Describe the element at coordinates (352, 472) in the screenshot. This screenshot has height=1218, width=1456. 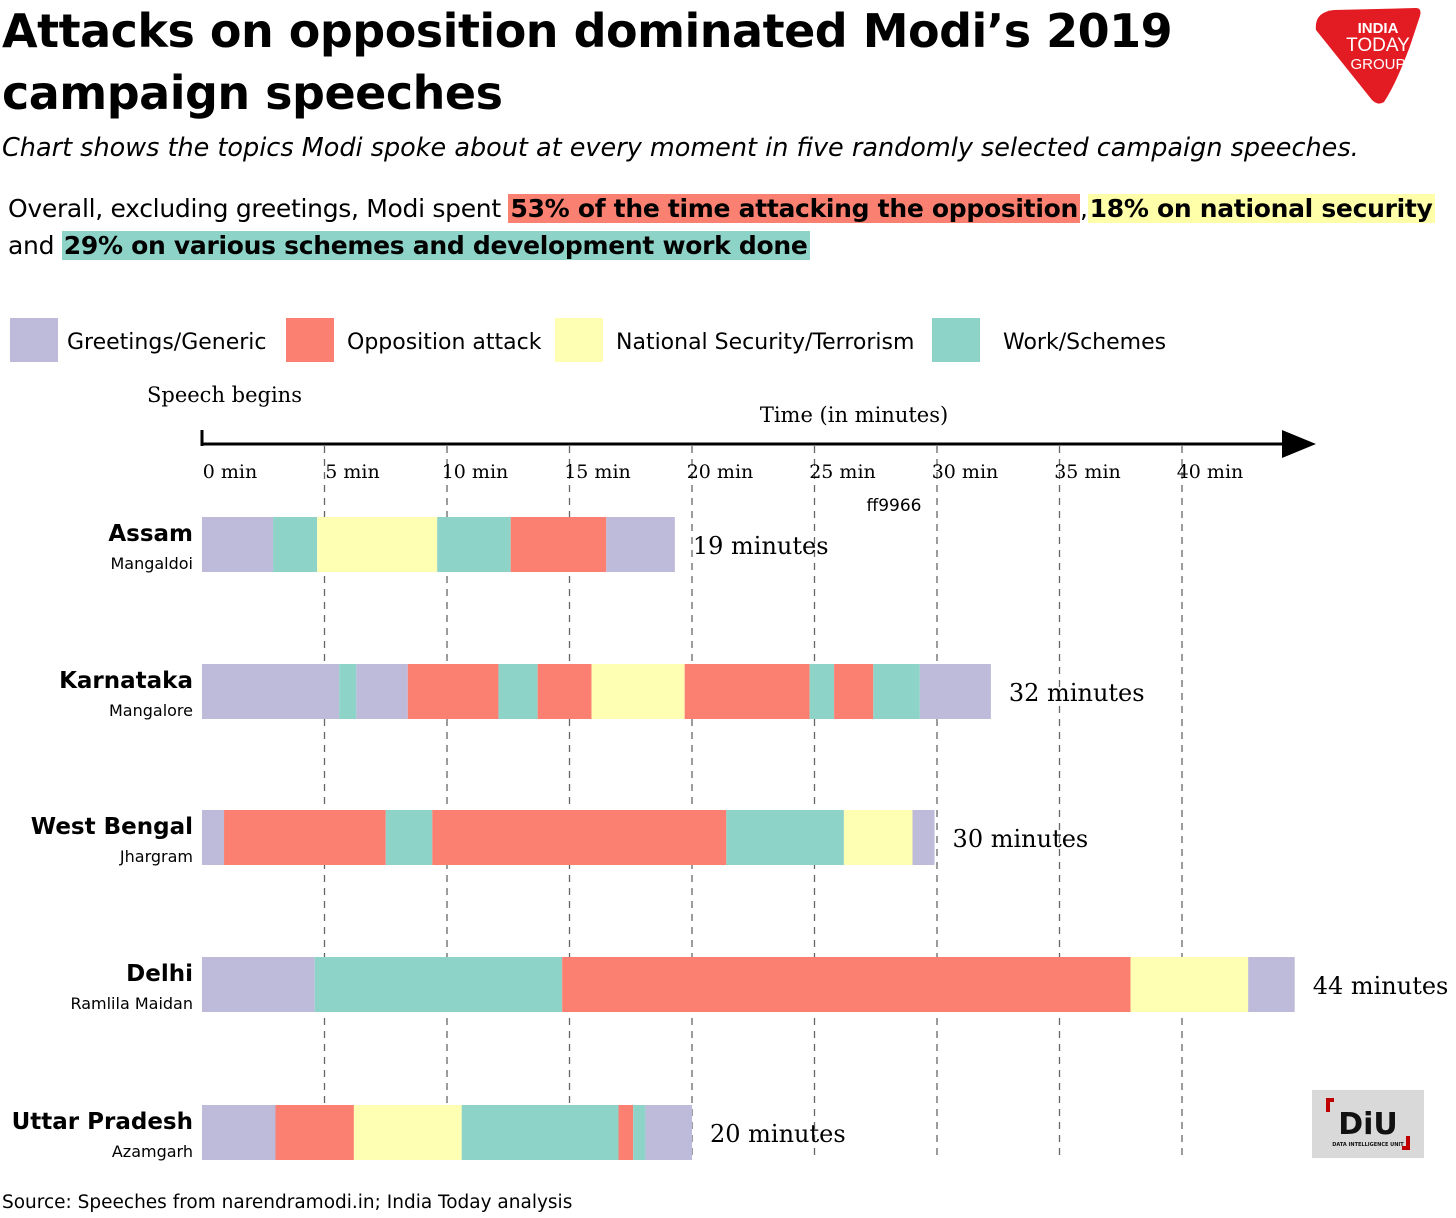
I see `x-tick-label-5: 5 min` at that location.